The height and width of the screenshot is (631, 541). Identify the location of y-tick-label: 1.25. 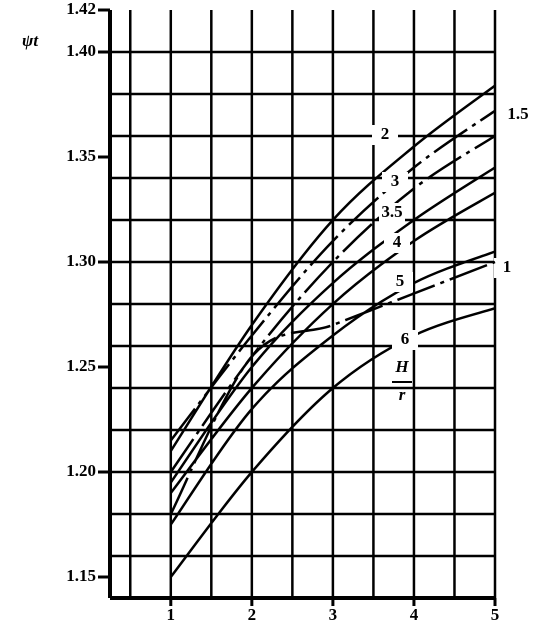
(81, 365).